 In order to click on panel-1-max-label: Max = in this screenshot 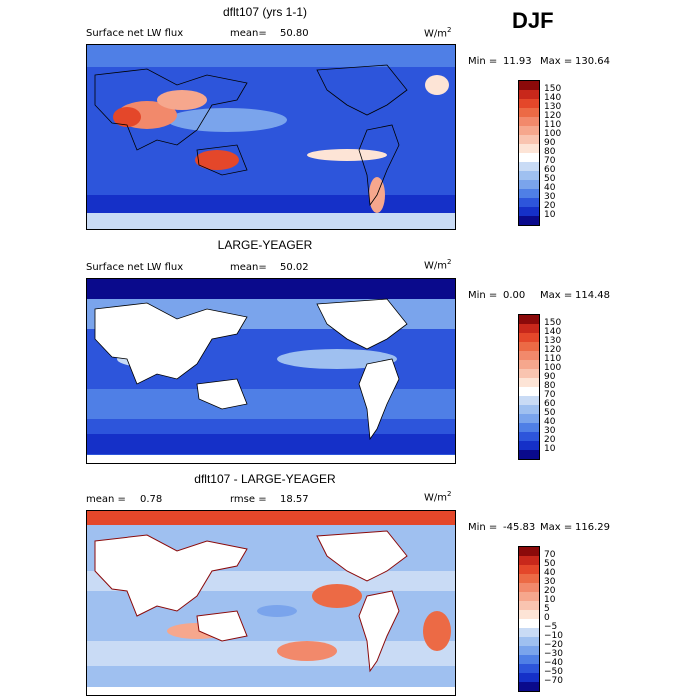, I will do `click(556, 61)`.